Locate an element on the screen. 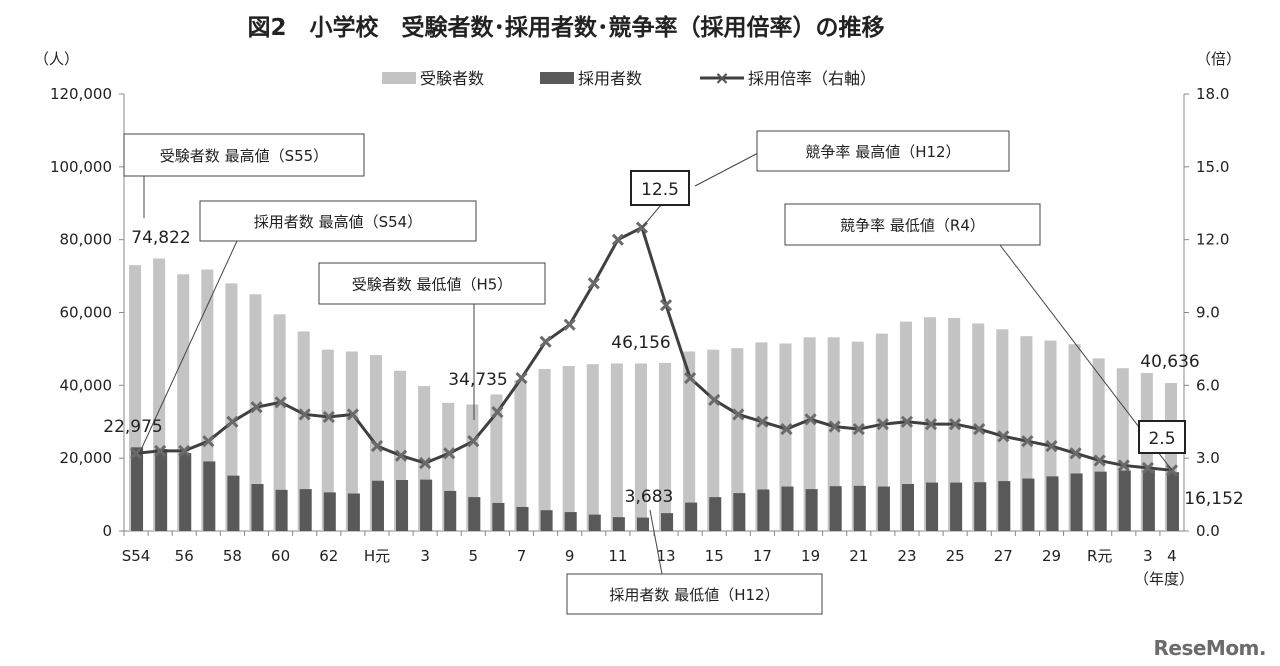 This screenshot has height=666, width=1280. annotation-rate-max-text: 競争率 最高値（H12） is located at coordinates (882, 152).